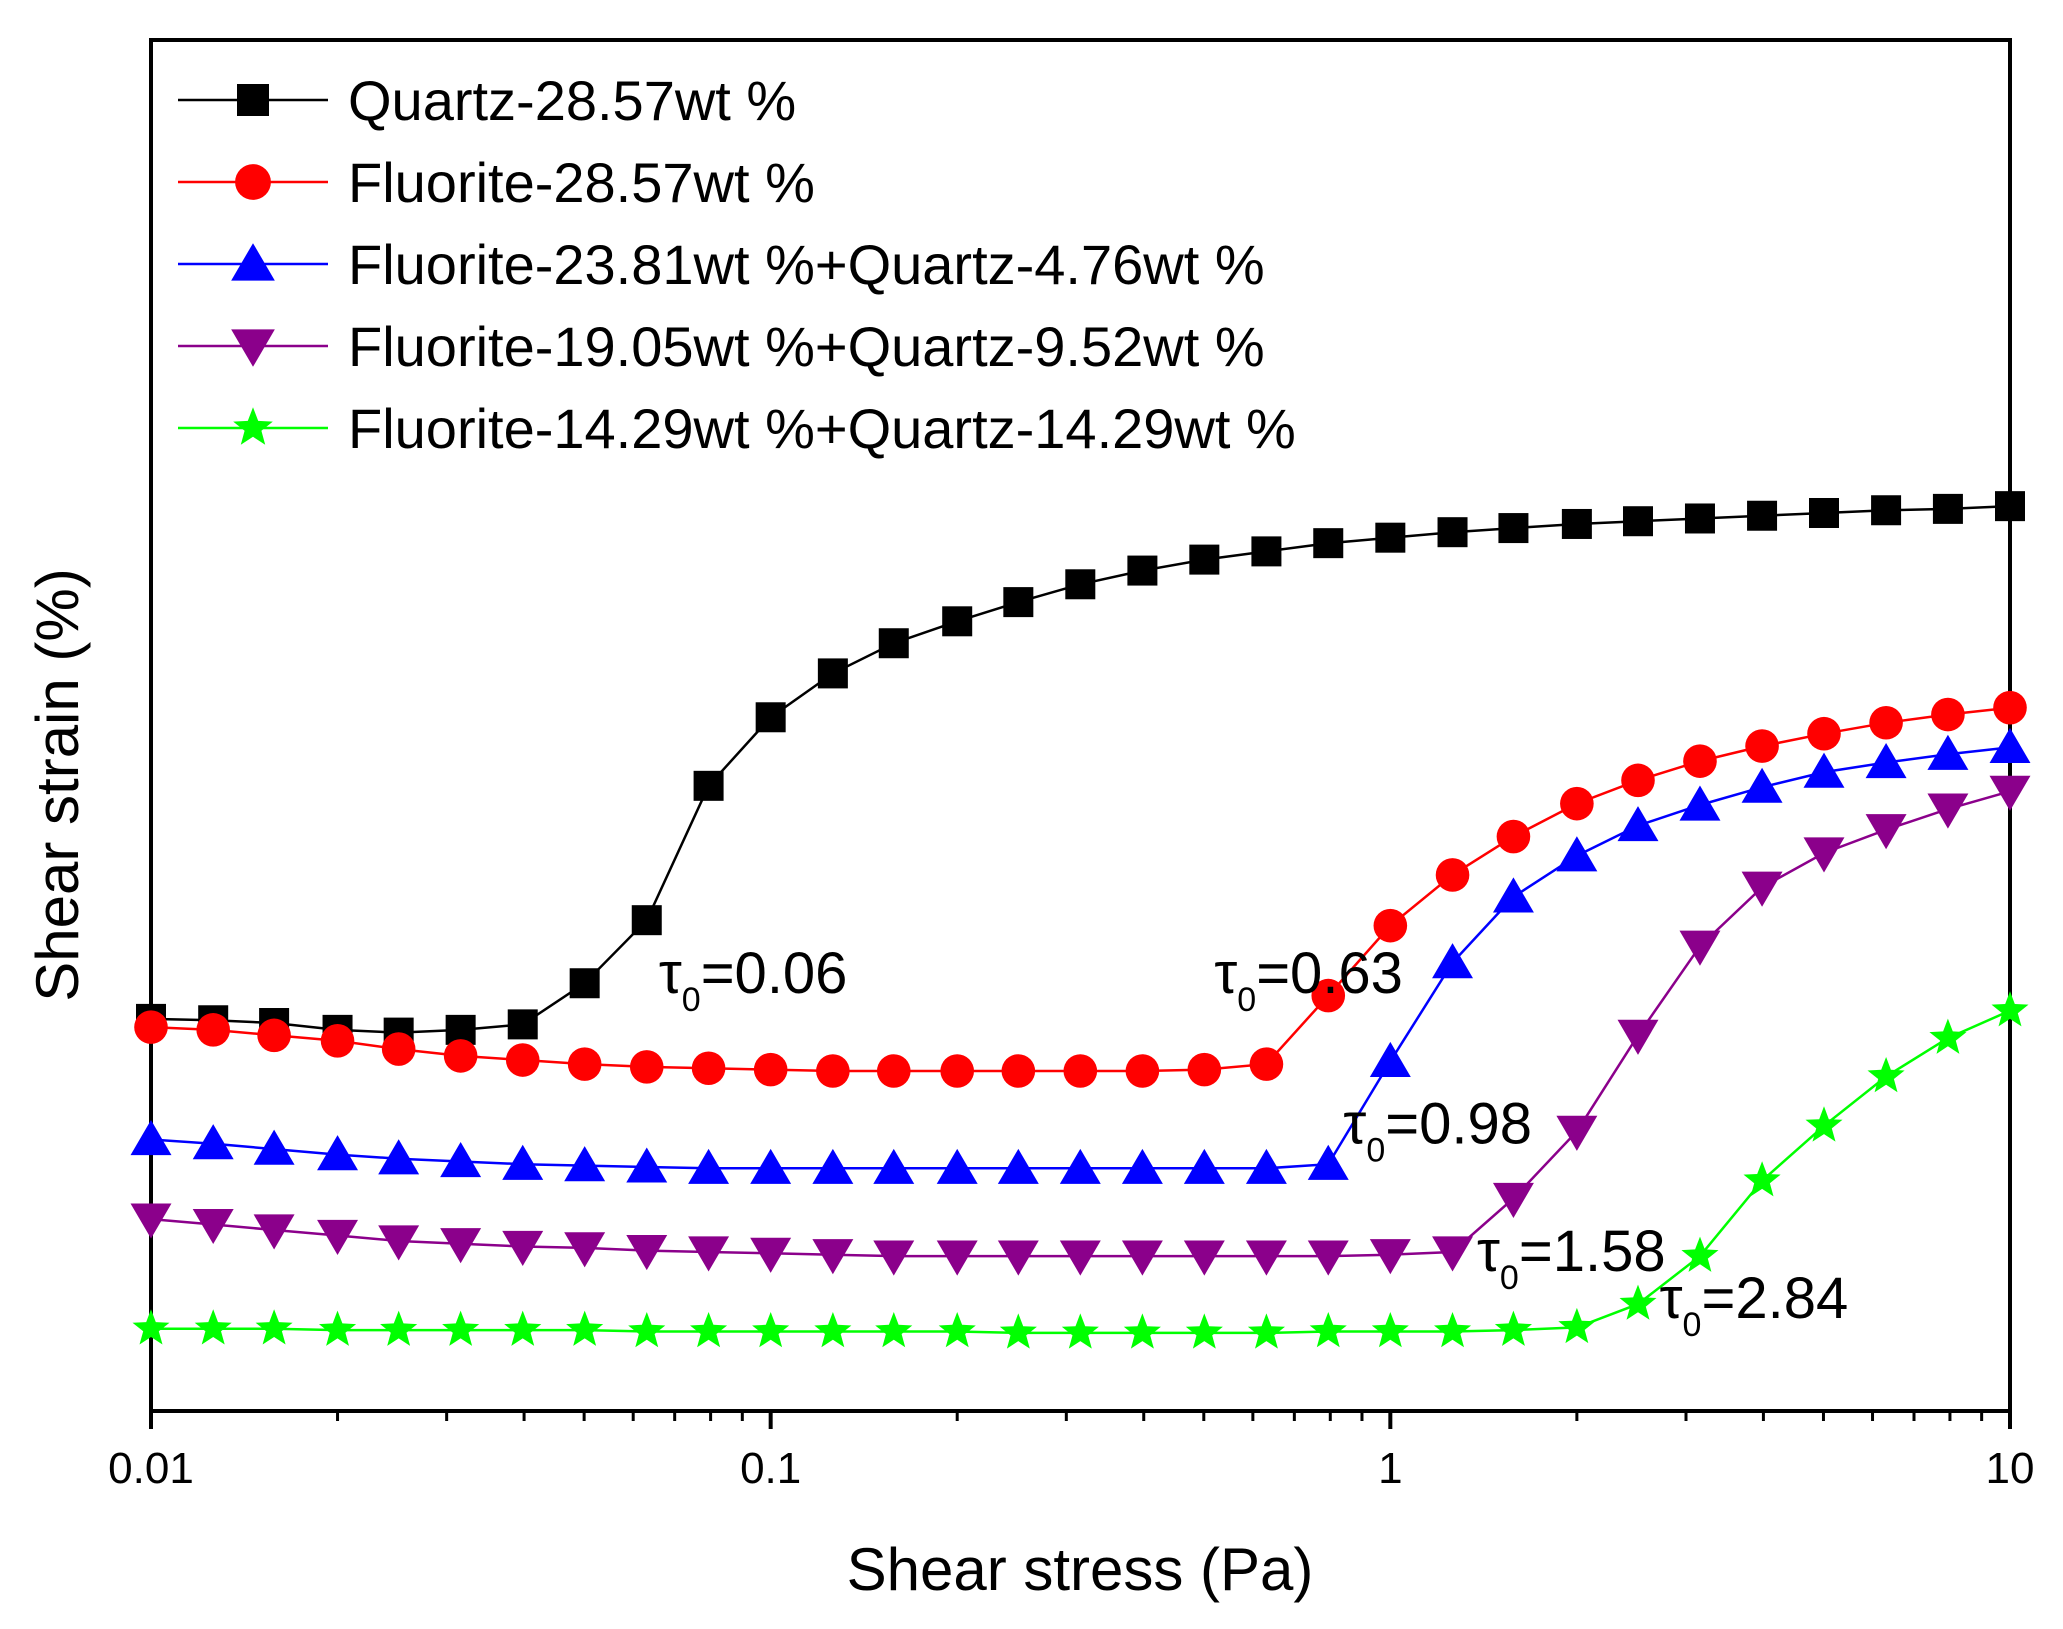 The height and width of the screenshot is (1629, 2063). Describe the element at coordinates (1754, 1305) in the screenshot. I see `yield-stress-annotation: τ0=2.84` at that location.